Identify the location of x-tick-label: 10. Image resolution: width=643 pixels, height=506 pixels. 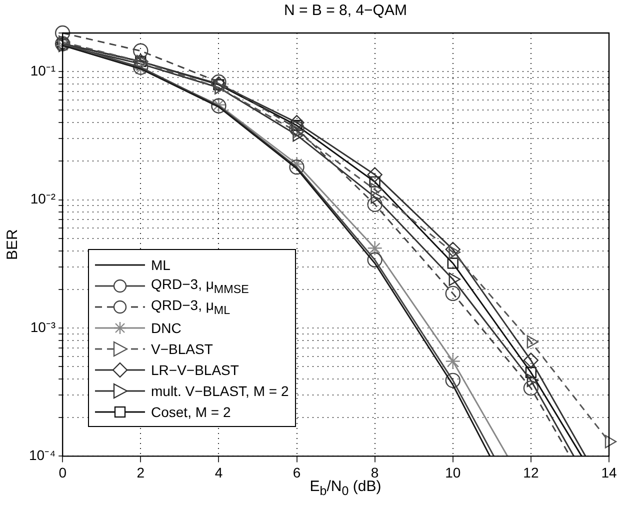
(453, 472).